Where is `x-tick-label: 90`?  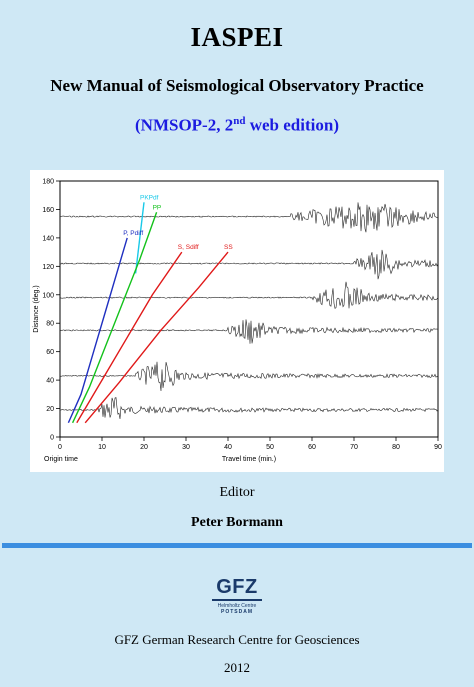 x-tick-label: 90 is located at coordinates (438, 447).